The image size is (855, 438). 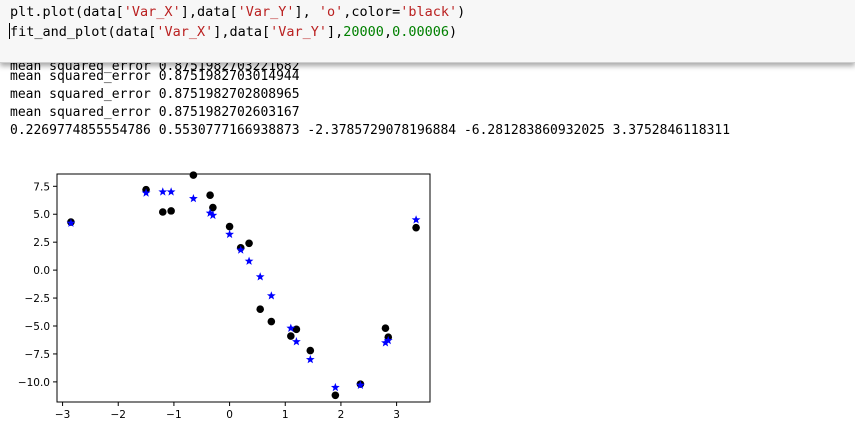 What do you see at coordinates (173, 415) in the screenshot?
I see `x-tick-label: −1` at bounding box center [173, 415].